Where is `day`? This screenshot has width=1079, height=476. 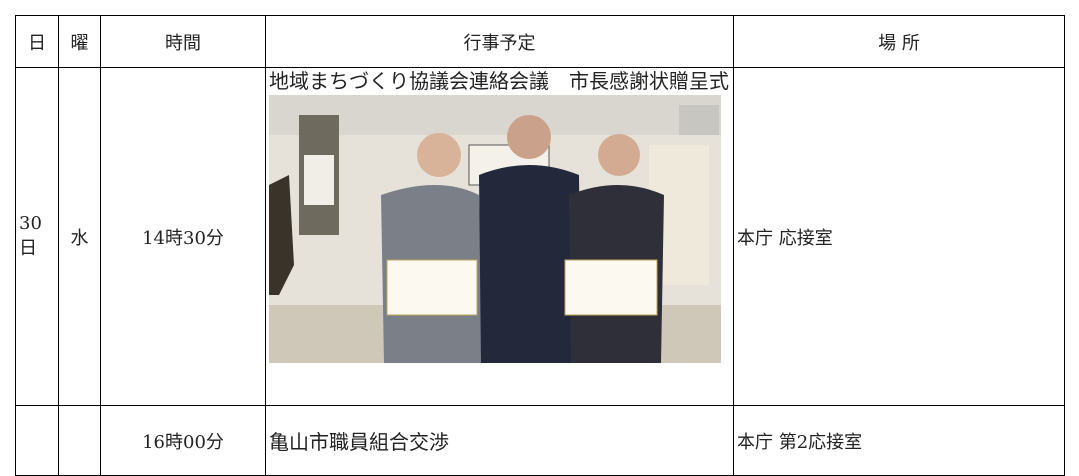 day is located at coordinates (37, 440).